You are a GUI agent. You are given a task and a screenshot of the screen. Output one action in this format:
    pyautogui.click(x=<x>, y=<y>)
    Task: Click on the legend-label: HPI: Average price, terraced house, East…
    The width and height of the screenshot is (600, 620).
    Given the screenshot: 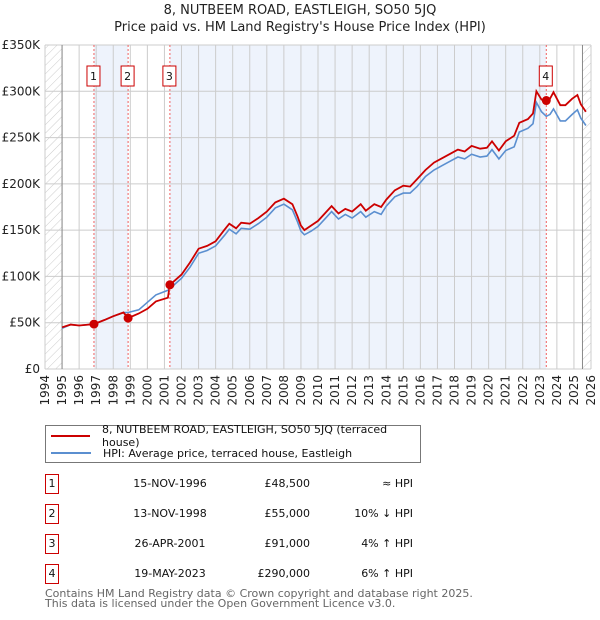 What is the action you would take?
    pyautogui.click(x=228, y=453)
    